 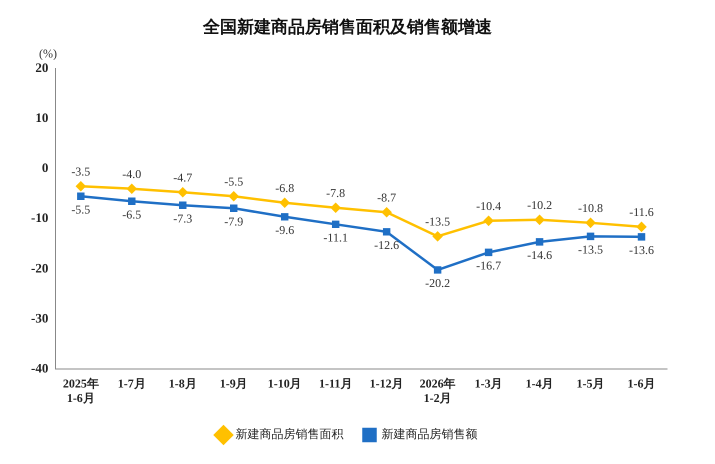 I want to click on data-label: -13.6, so click(x=641, y=250).